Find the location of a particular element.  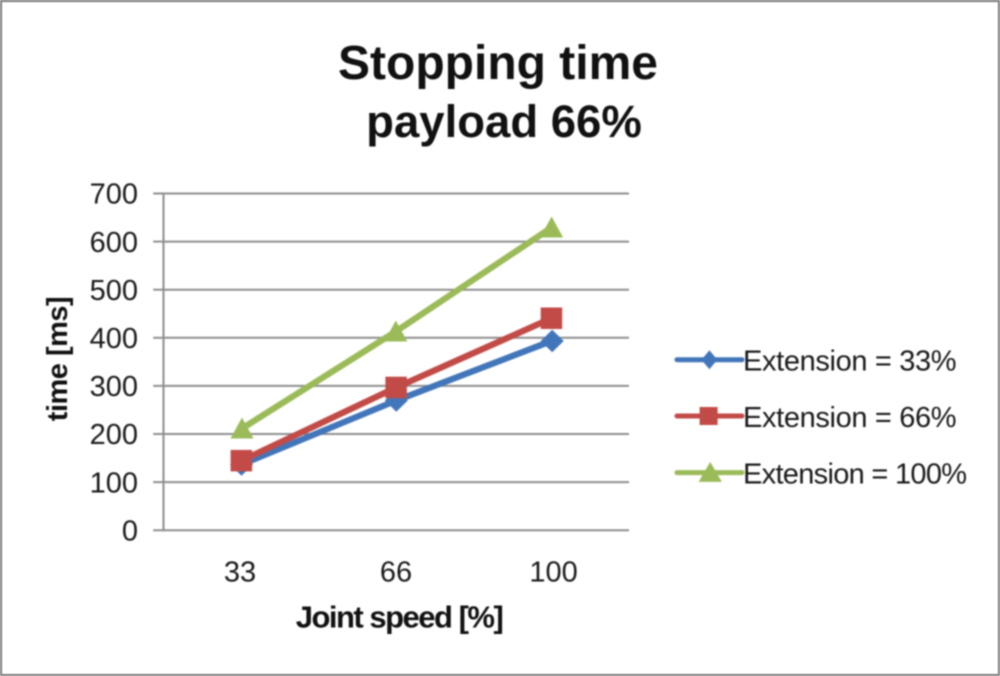

svg-text: 400 is located at coordinates (114, 339).